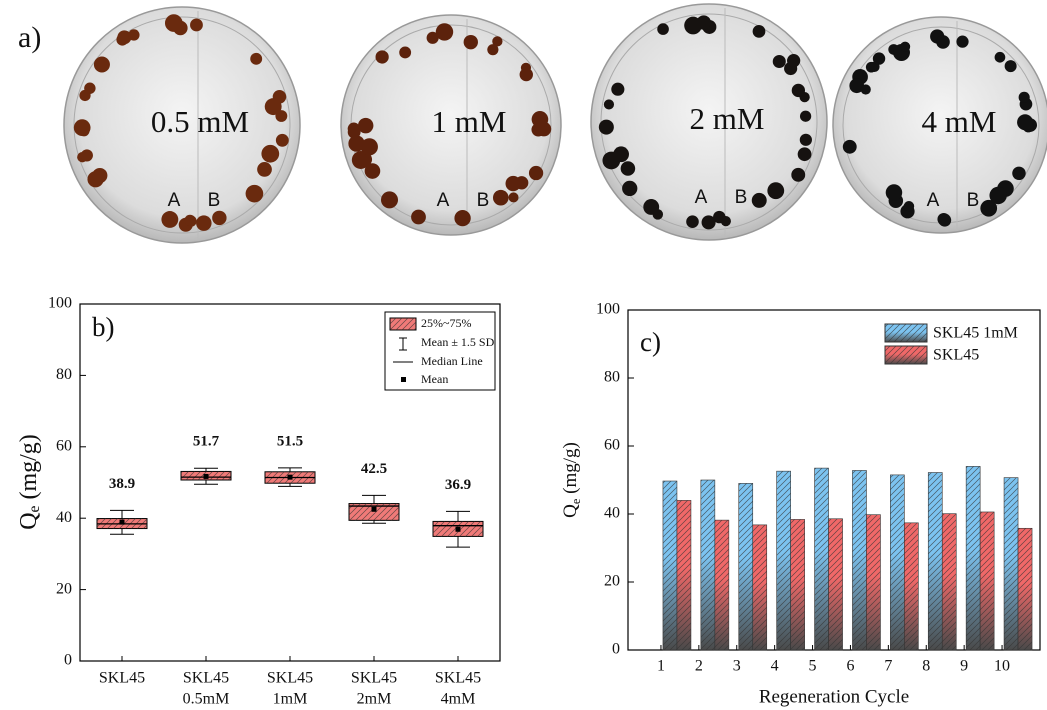 Image resolution: width=1047 pixels, height=710 pixels. I want to click on x-tick-label: 2, so click(699, 666).